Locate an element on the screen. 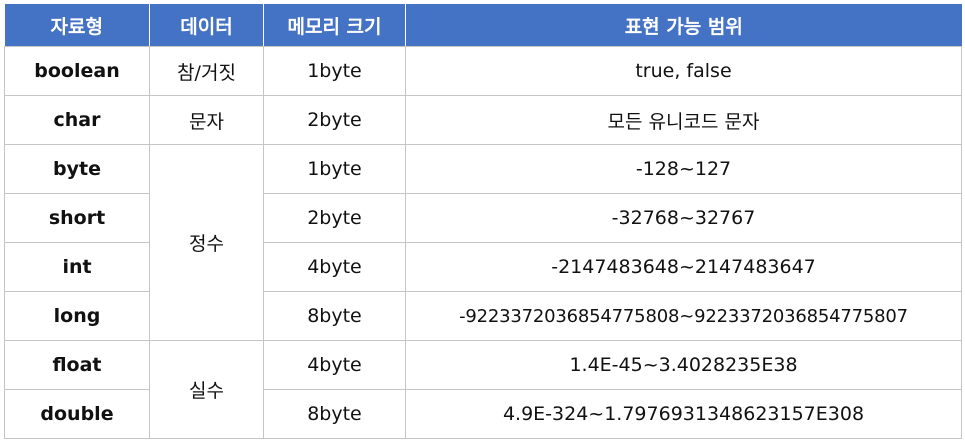  table-row: int 4byte -2147483648~2147483647 is located at coordinates (483, 267).